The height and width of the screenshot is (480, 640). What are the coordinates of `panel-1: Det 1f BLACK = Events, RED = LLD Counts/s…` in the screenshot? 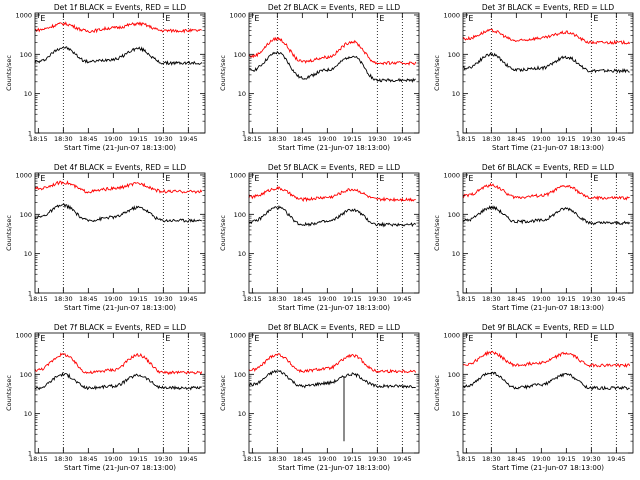 It's located at (105, 77).